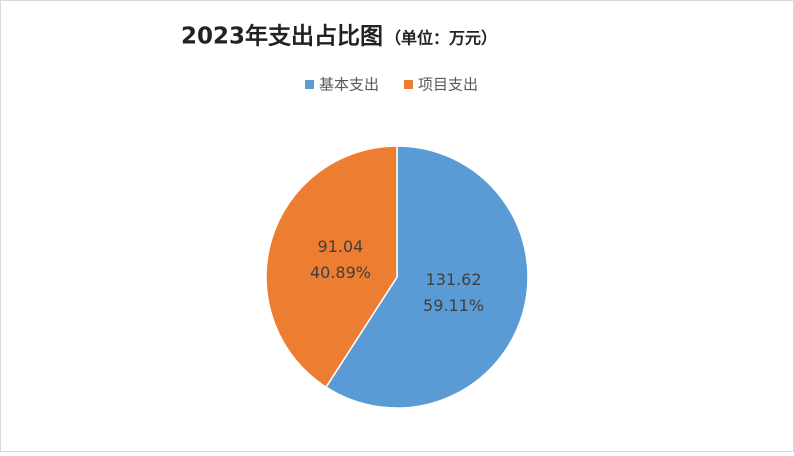 The height and width of the screenshot is (456, 794). I want to click on chart-title: 2023年支出占比图, so click(282, 36).